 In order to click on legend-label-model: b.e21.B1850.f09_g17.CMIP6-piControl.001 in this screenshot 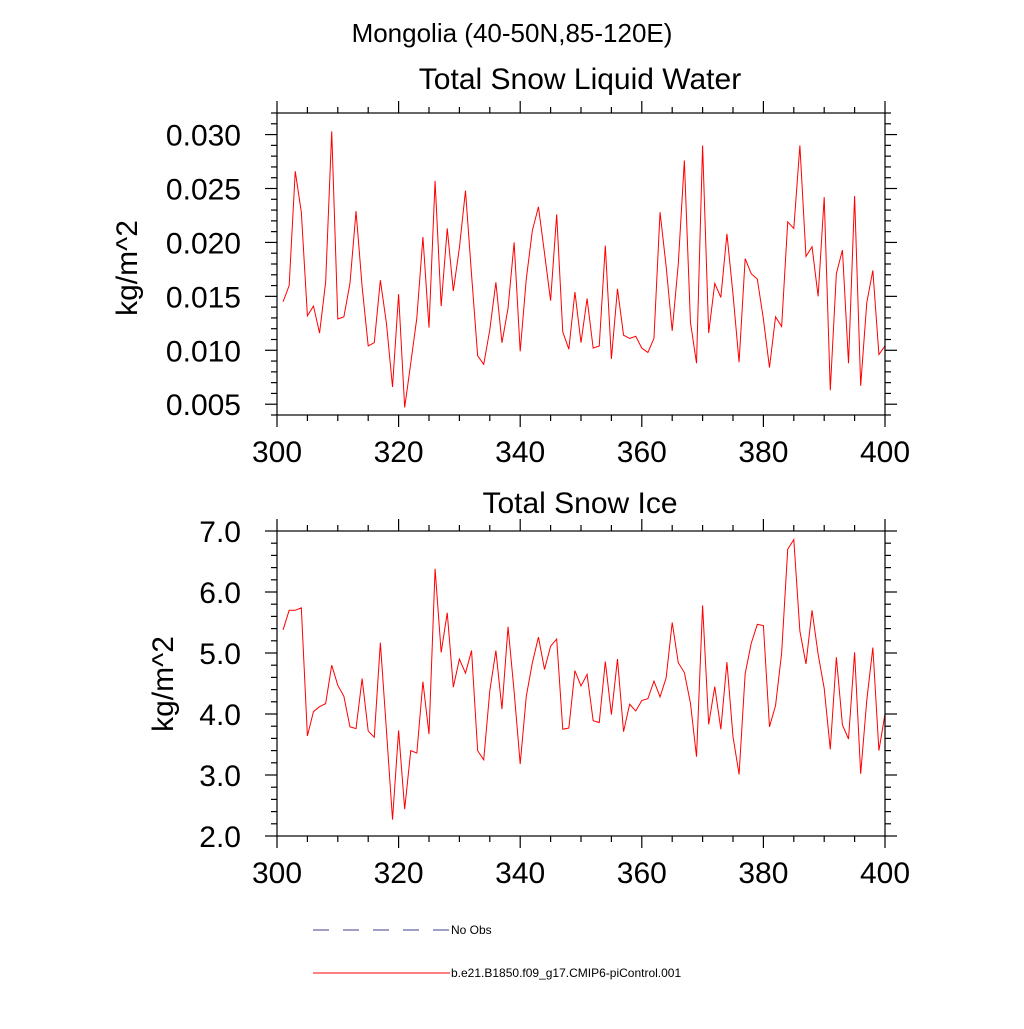, I will do `click(566, 973)`.